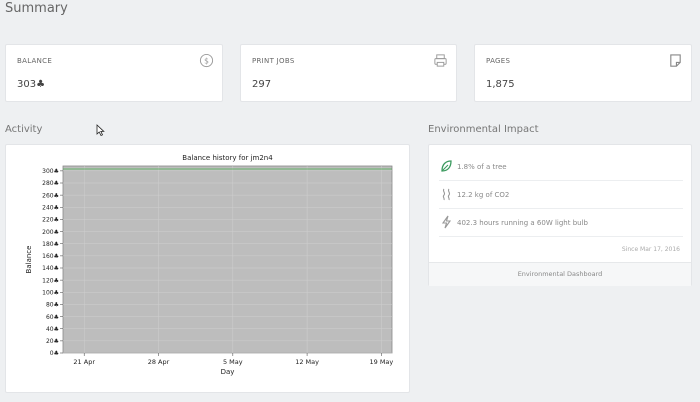 This screenshot has height=402, width=700. I want to click on env-tree-text: 1.8% of a tree, so click(482, 167).